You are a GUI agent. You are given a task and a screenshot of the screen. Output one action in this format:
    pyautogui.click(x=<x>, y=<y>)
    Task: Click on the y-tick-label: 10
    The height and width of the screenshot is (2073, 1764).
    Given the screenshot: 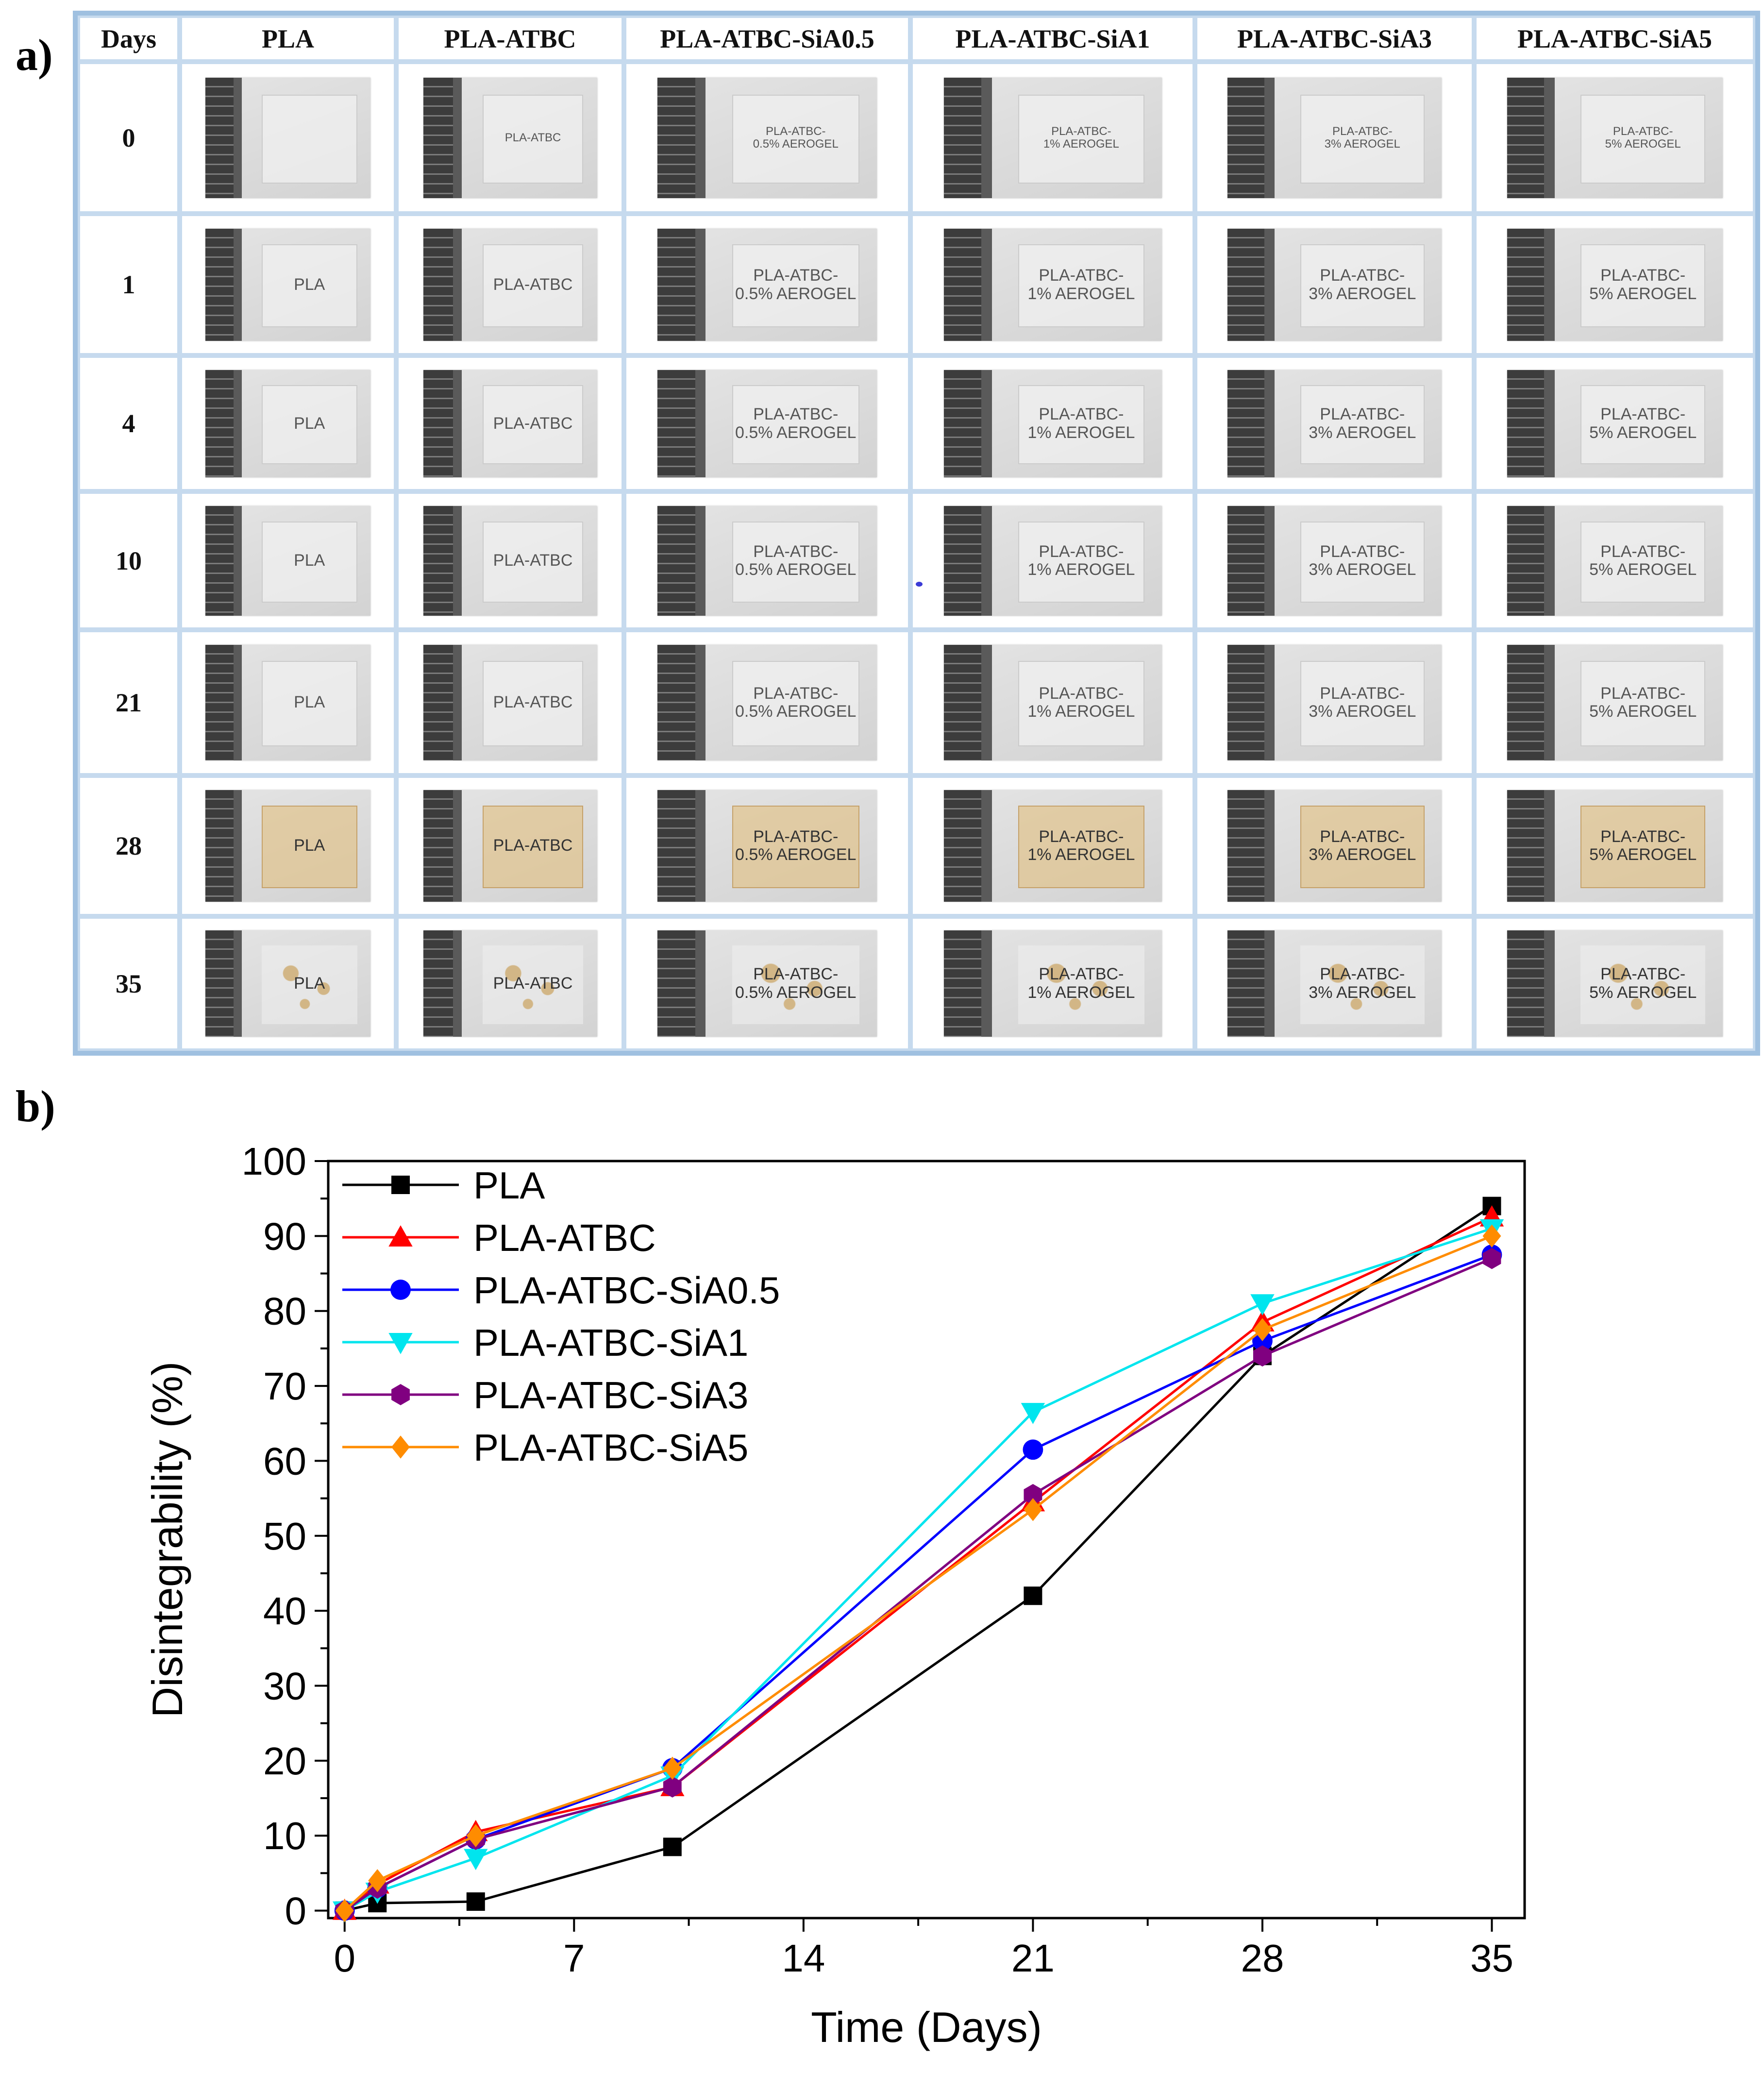 What is the action you would take?
    pyautogui.click(x=284, y=1835)
    